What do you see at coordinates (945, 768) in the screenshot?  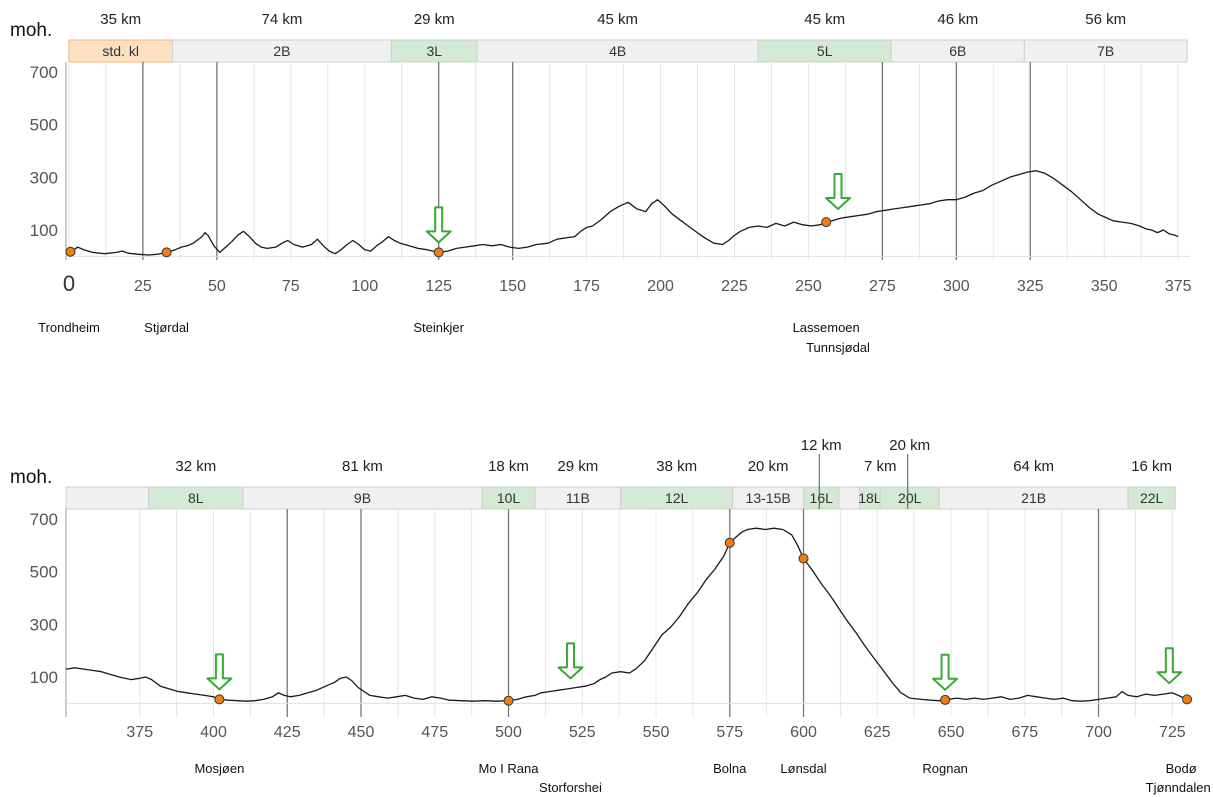 I see `place-name: Rognan` at bounding box center [945, 768].